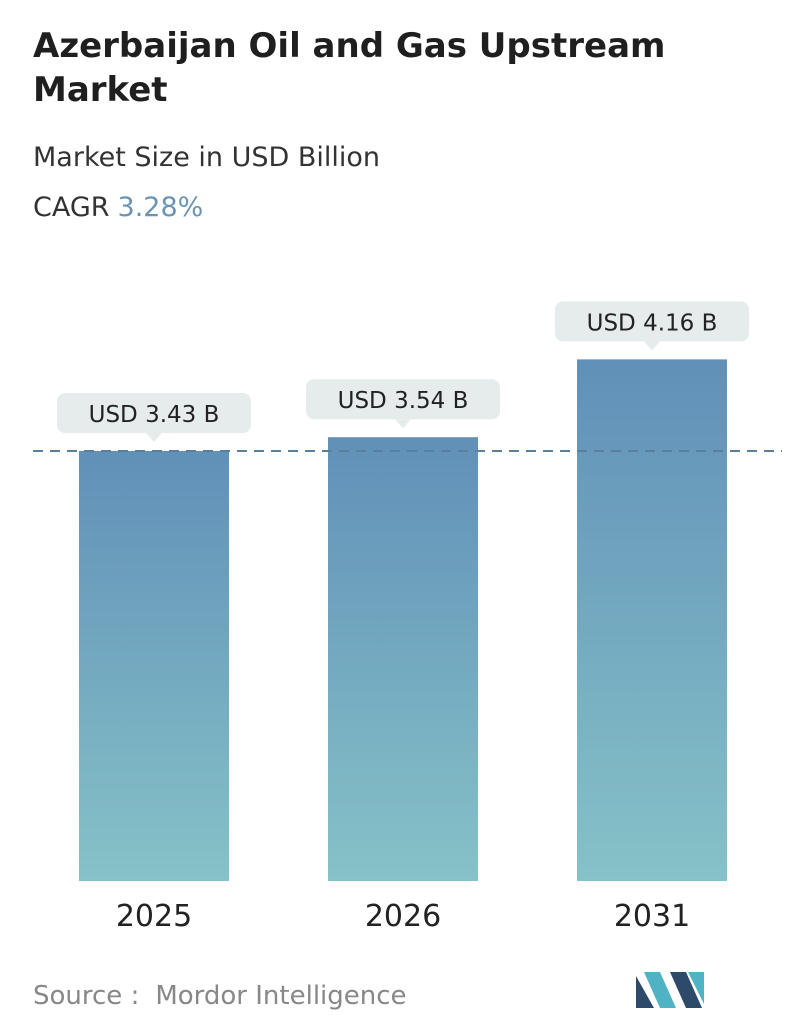 The width and height of the screenshot is (796, 1034). I want to click on x-tick-labels-group: 2025 2026 2031, so click(403, 916).